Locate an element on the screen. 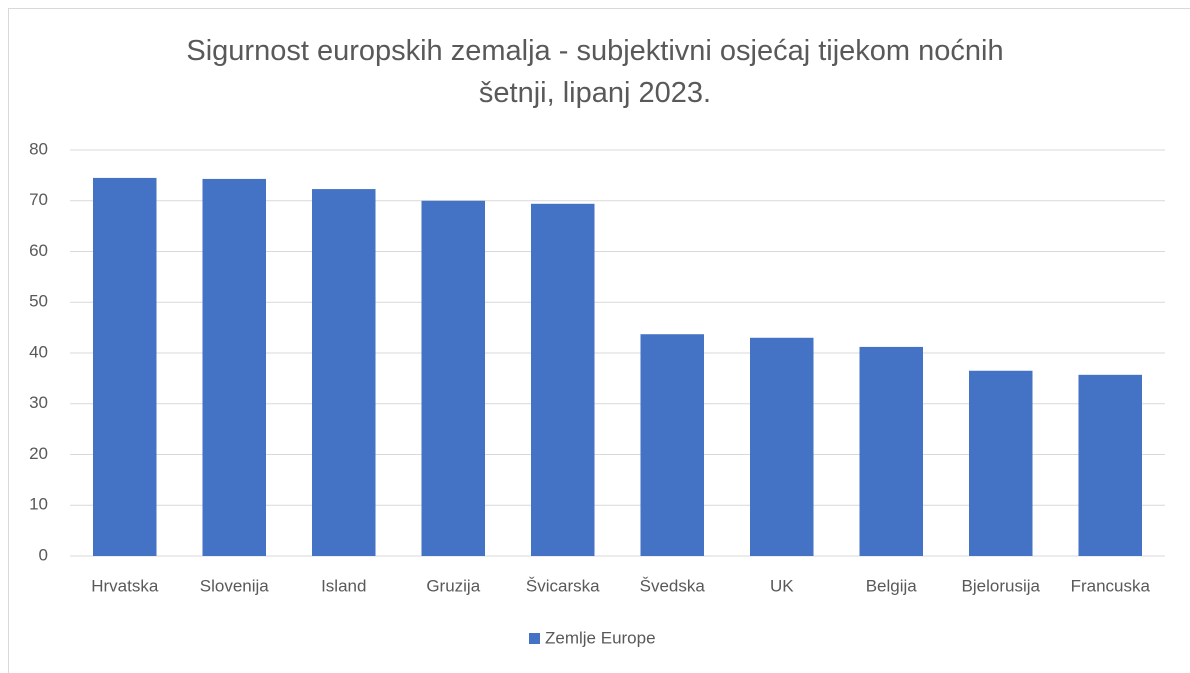 This screenshot has height=673, width=1190. x-tick-label: Hrvatska is located at coordinates (125, 585).